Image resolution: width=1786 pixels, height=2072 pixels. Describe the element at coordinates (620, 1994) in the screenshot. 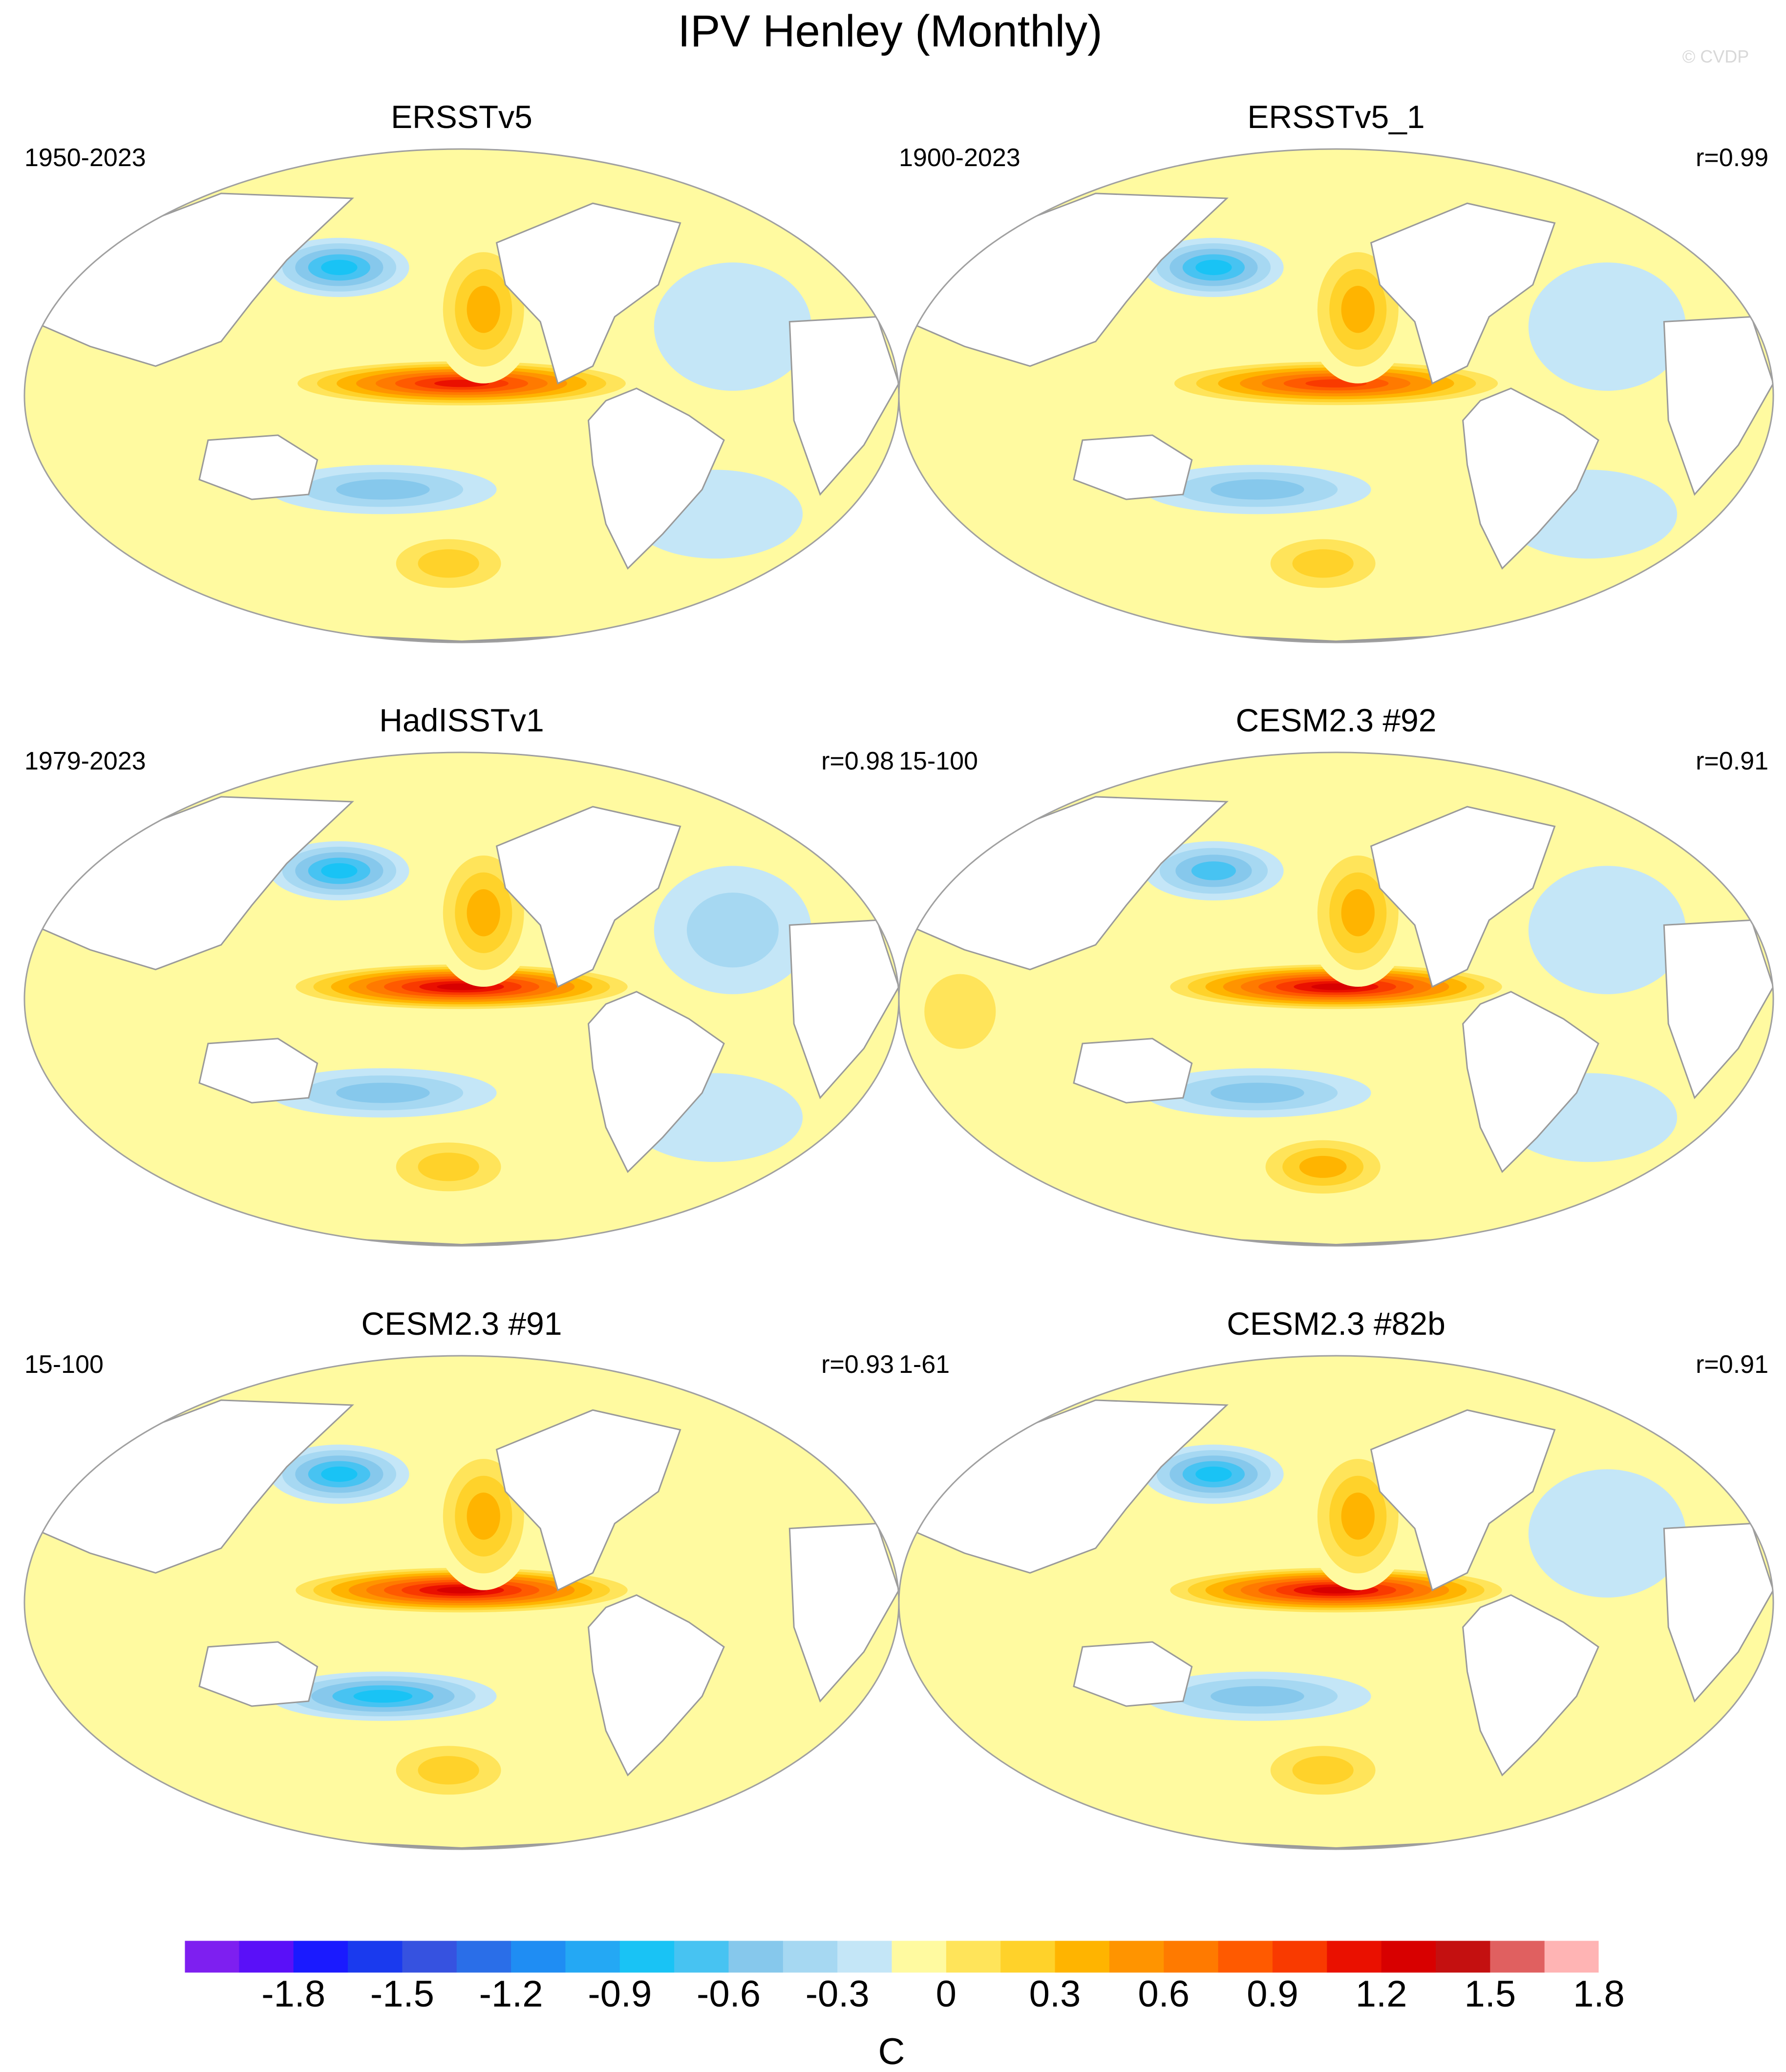

I see `colorbar-tick-label: -0.9` at that location.